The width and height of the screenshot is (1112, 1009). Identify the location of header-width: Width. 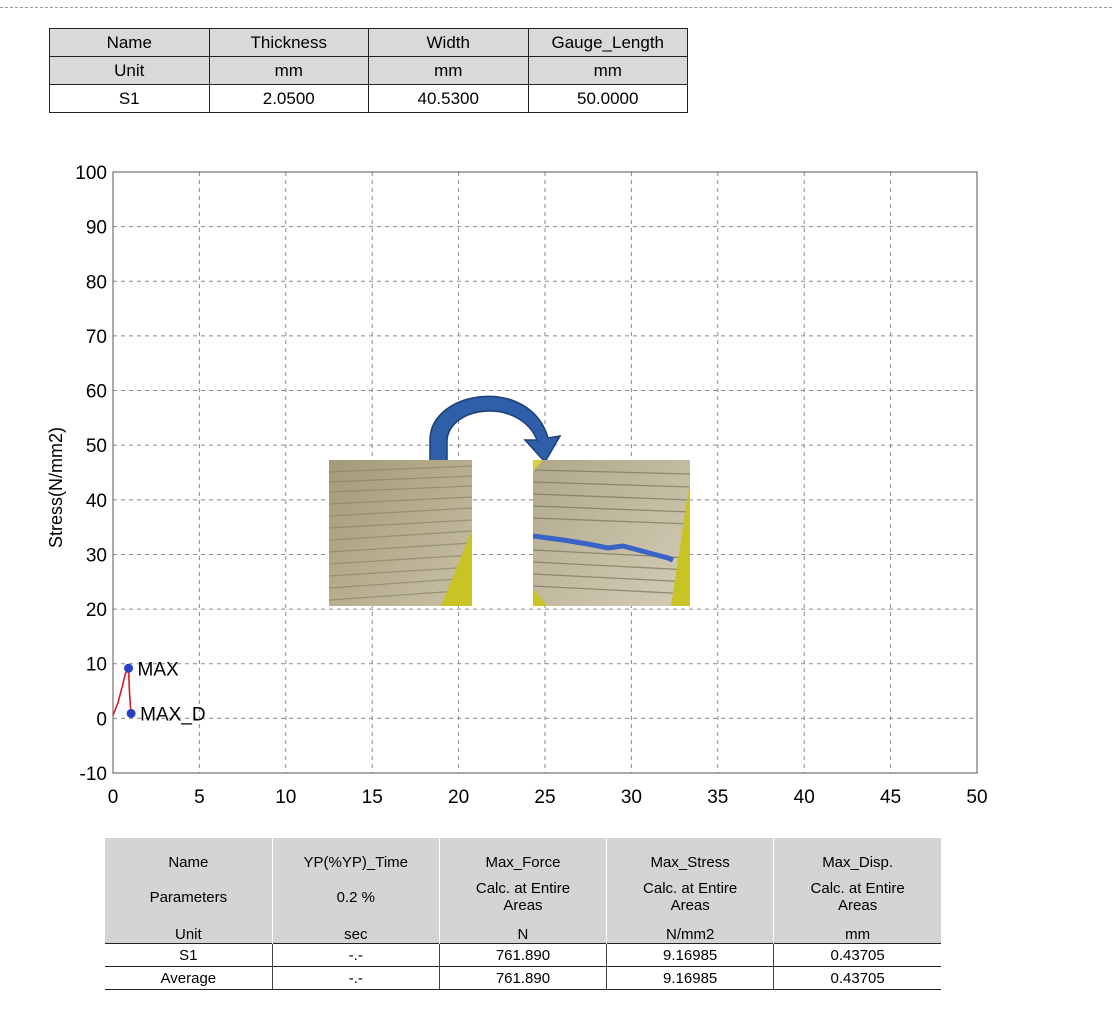
(448, 42).